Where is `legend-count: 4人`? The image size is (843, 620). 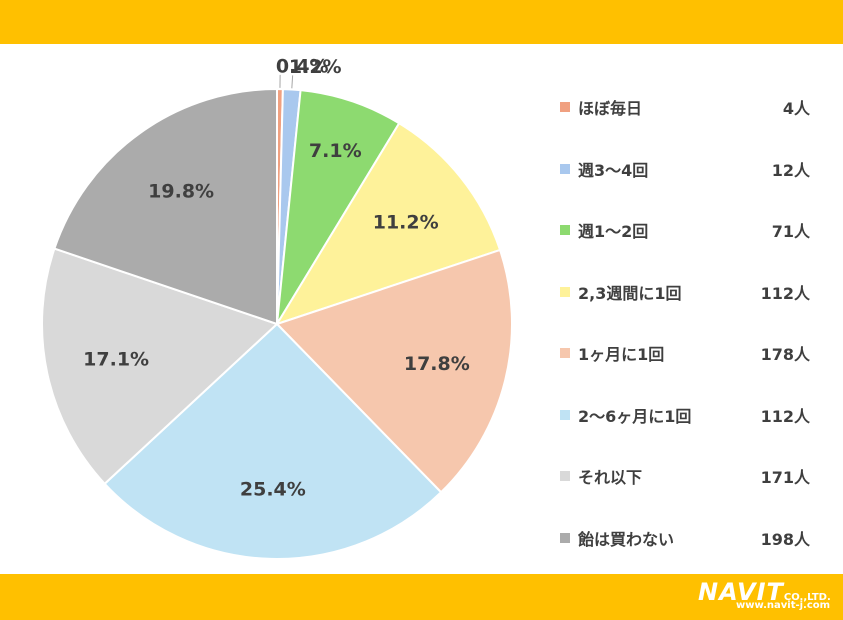
legend-count: 4人 is located at coordinates (796, 108).